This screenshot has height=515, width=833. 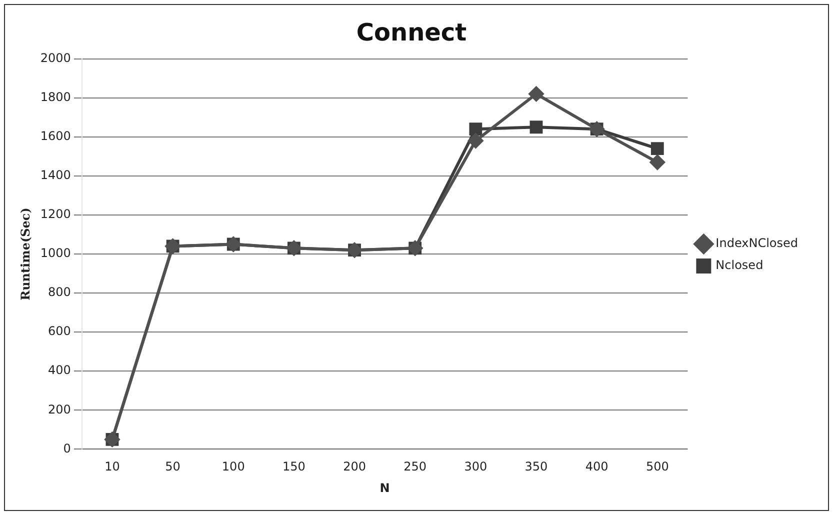 I want to click on x-tick-label: 350, so click(x=536, y=467).